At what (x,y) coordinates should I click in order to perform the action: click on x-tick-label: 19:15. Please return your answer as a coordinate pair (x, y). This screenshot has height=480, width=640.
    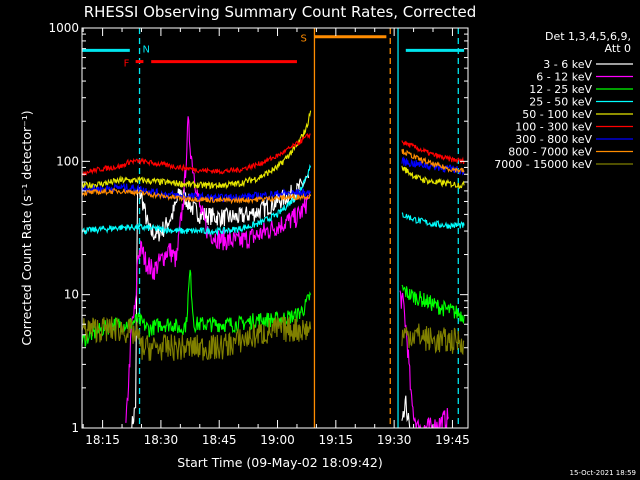
    Looking at the image, I should click on (336, 440).